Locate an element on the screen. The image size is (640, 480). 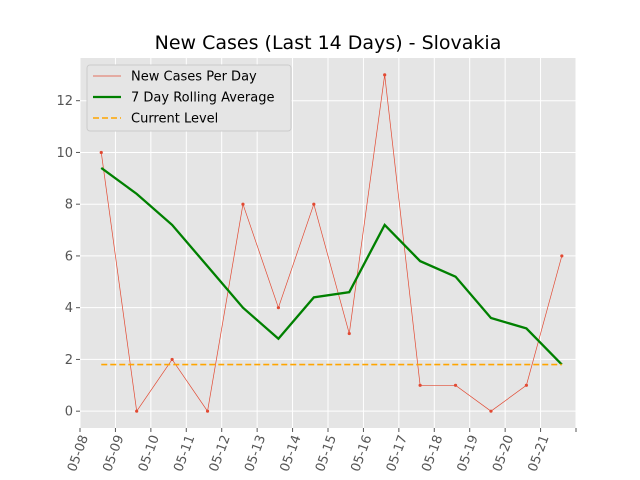
x-tick-label: 05-12 is located at coordinates (220, 453).